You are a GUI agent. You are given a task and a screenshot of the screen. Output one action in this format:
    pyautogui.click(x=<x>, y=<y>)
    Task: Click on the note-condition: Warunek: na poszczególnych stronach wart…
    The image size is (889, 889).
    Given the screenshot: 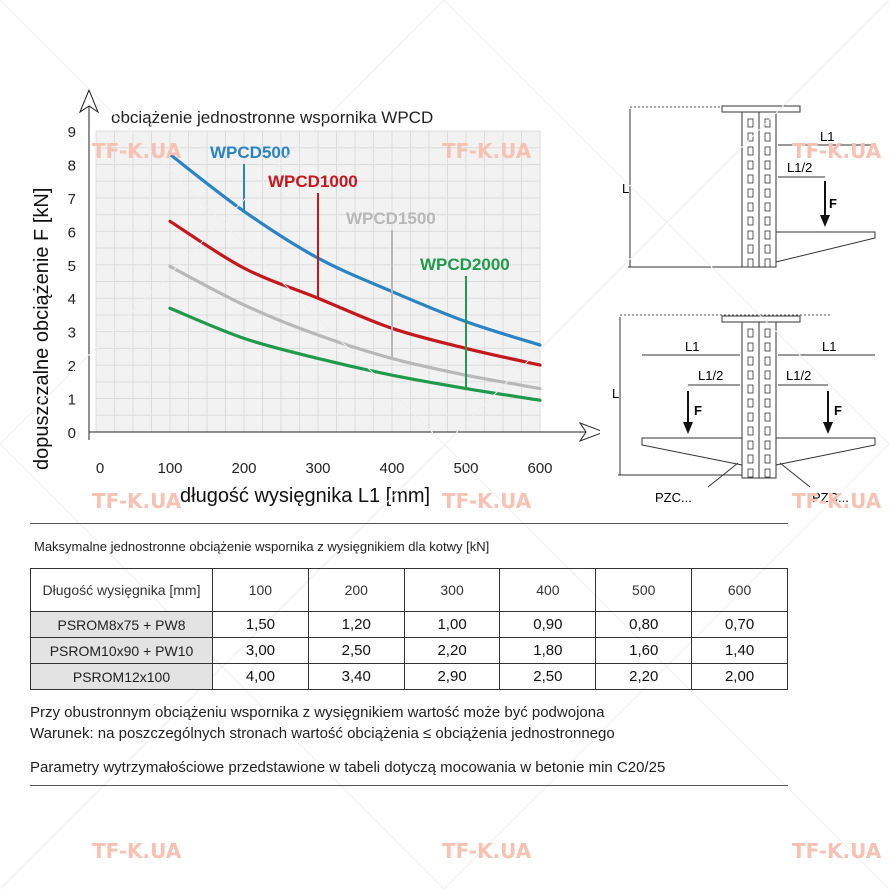 What is the action you would take?
    pyautogui.click(x=322, y=733)
    